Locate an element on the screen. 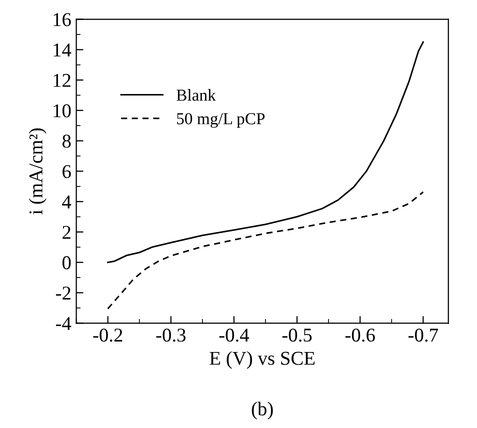 The image size is (477, 428). x-axis-title: E (V) vs SCE is located at coordinates (262, 360).